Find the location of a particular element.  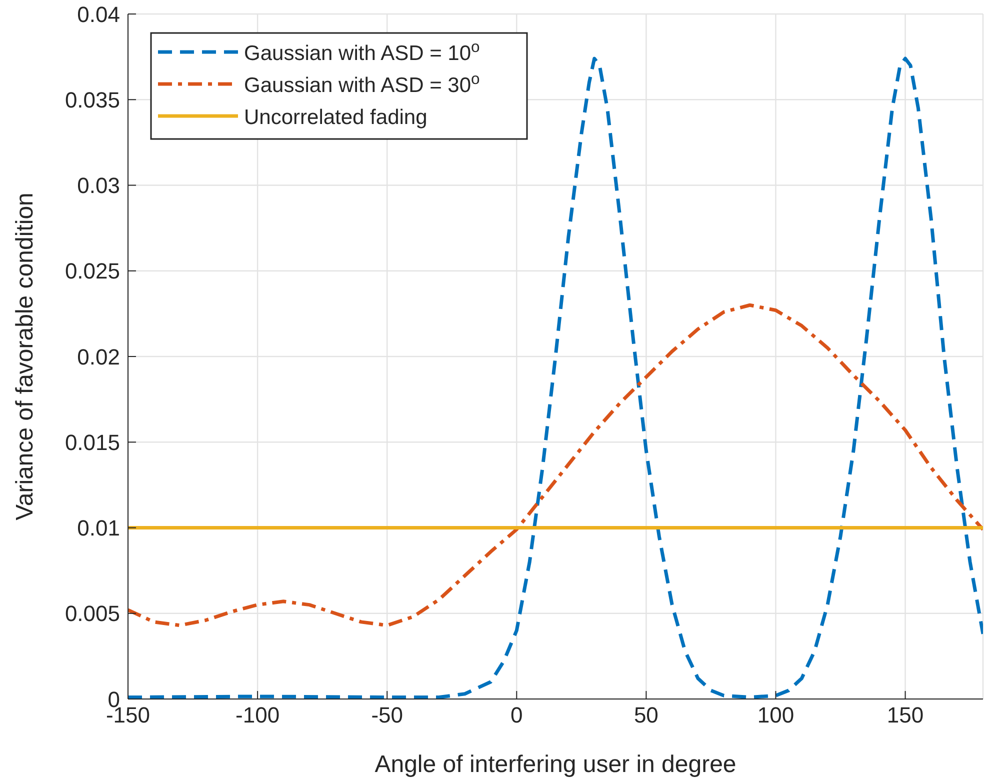

y-axis-title: Variance of favorable condition is located at coordinates (25, 356).